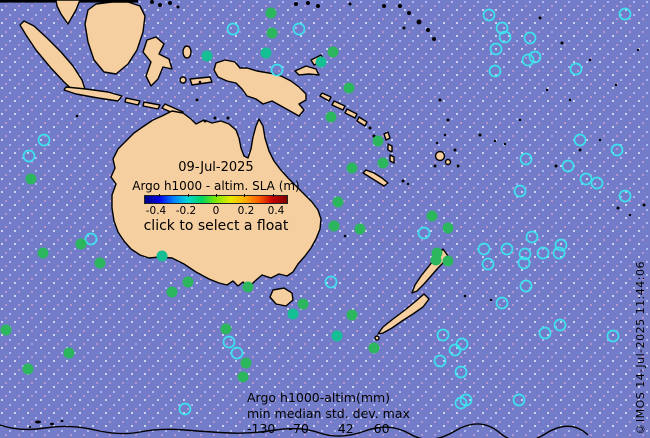 This screenshot has height=438, width=650. I want to click on seram-island, so click(201, 81).